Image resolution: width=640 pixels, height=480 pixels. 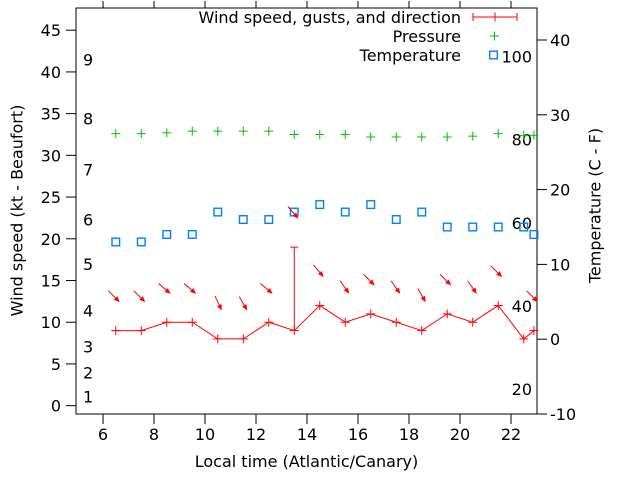 I want to click on x-tick-label: 14, so click(x=307, y=434).